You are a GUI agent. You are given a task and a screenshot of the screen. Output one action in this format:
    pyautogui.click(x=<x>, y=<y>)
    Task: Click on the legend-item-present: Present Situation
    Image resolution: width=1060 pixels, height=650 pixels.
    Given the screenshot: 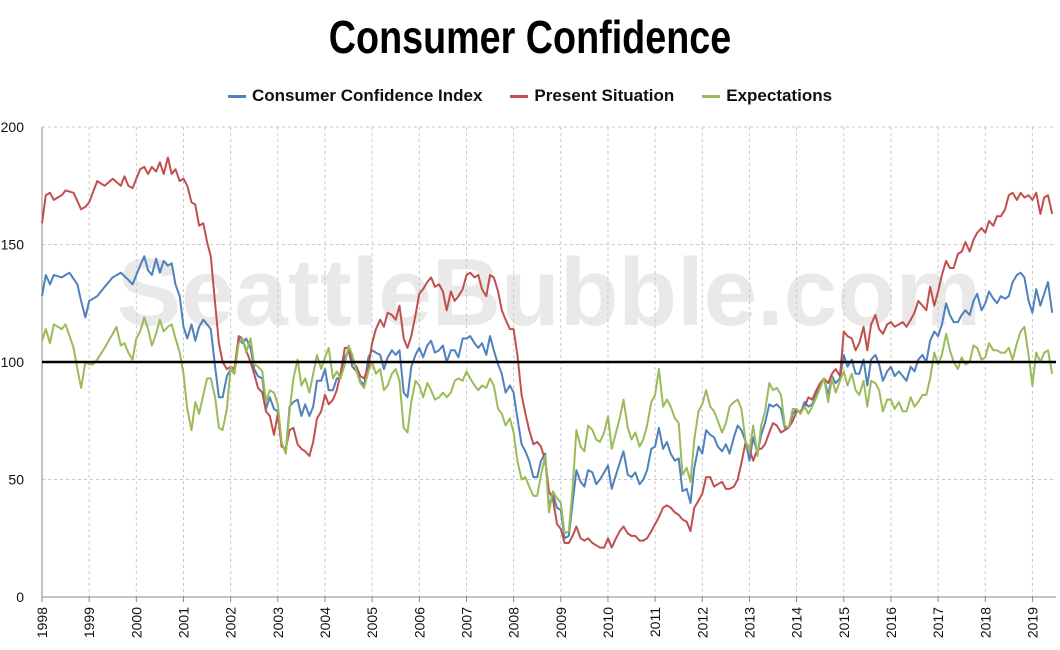 What is the action you would take?
    pyautogui.click(x=592, y=96)
    